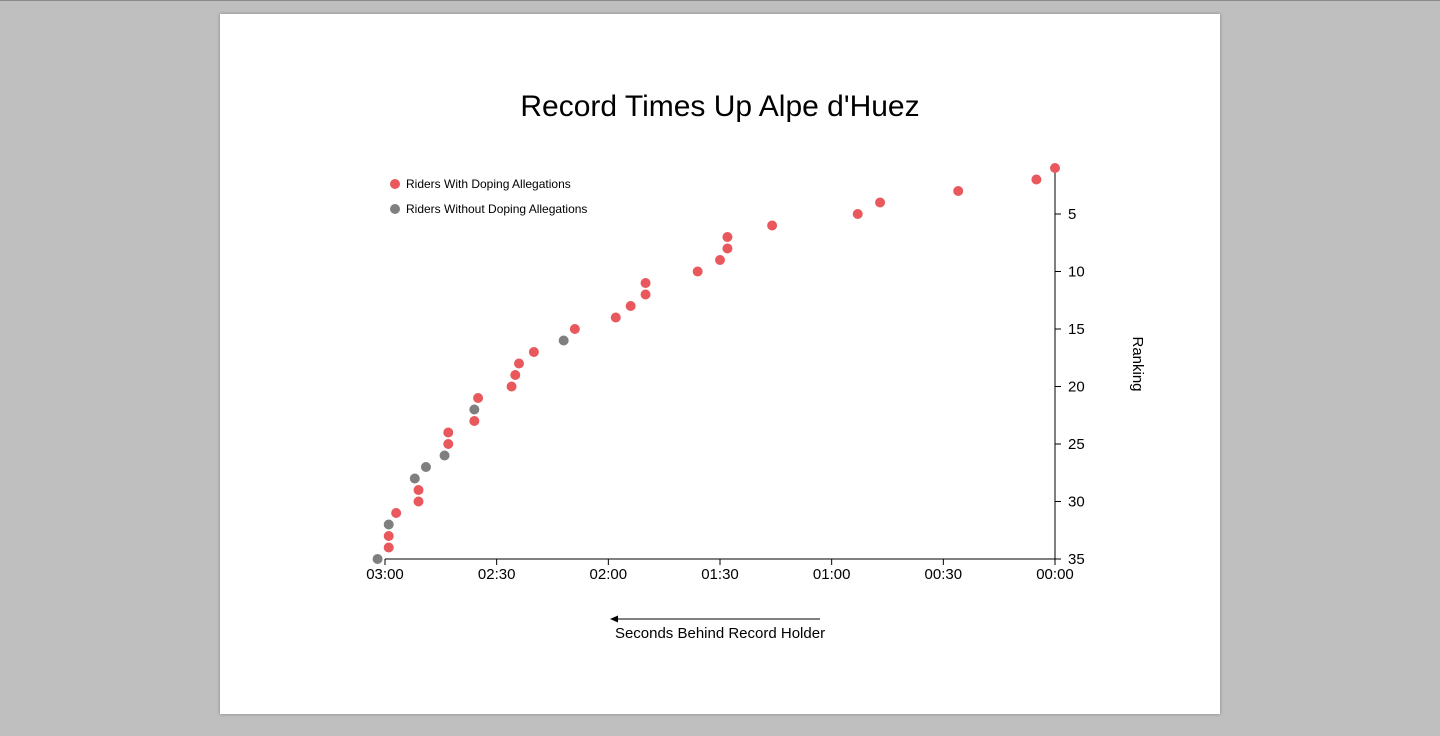 This screenshot has width=1440, height=736. What do you see at coordinates (944, 574) in the screenshot?
I see `x-tick-label: 00:30` at bounding box center [944, 574].